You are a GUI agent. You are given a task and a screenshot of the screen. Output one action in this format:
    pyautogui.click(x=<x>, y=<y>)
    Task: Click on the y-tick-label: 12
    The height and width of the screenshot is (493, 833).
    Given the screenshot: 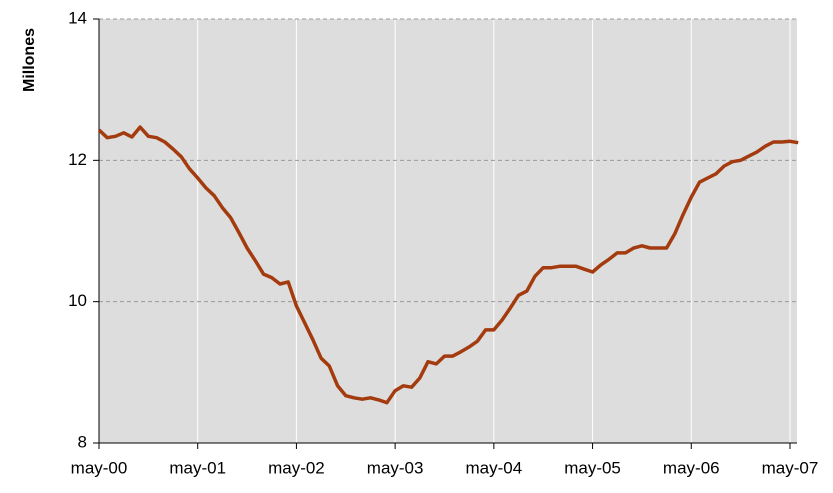 What is the action you would take?
    pyautogui.click(x=77, y=159)
    